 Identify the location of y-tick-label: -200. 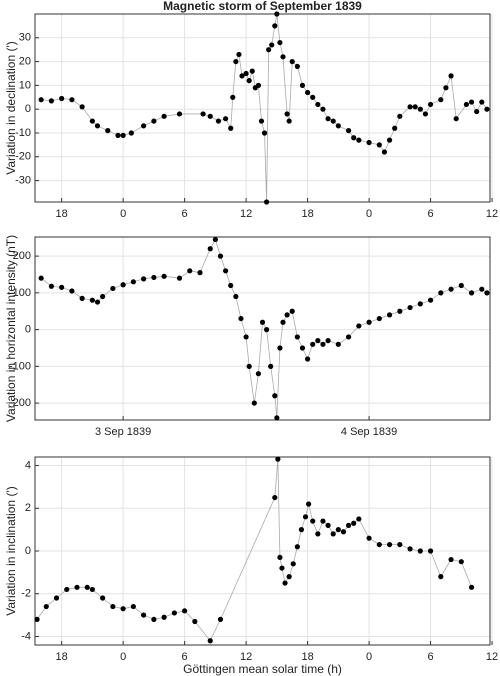
(20, 403).